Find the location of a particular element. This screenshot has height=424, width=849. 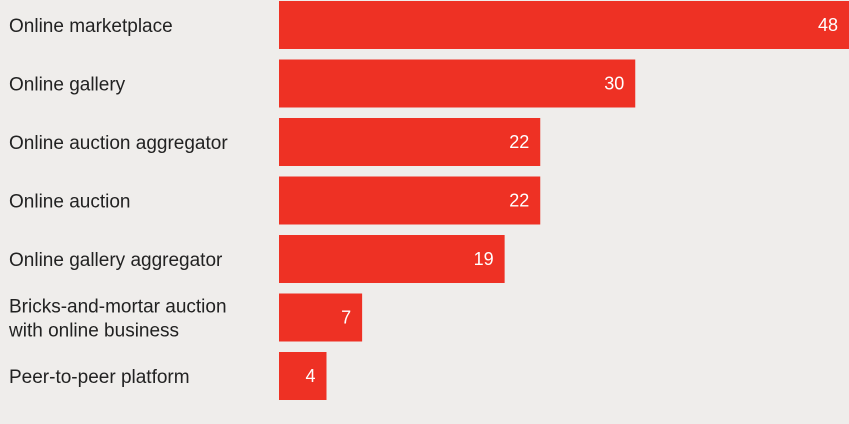

value-label: 19 is located at coordinates (484, 259).